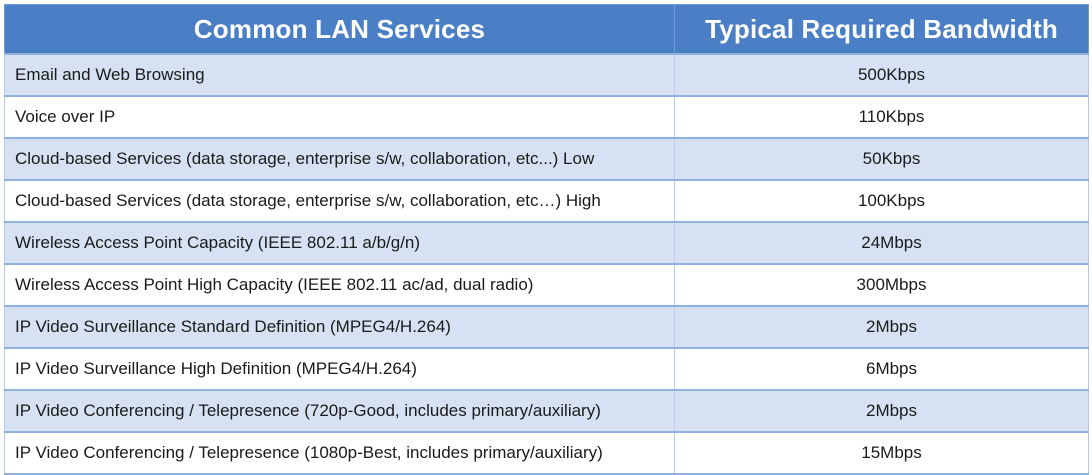 This screenshot has height=475, width=1092. What do you see at coordinates (881, 285) in the screenshot?
I see `bandwidth-cell: 300Mbps` at bounding box center [881, 285].